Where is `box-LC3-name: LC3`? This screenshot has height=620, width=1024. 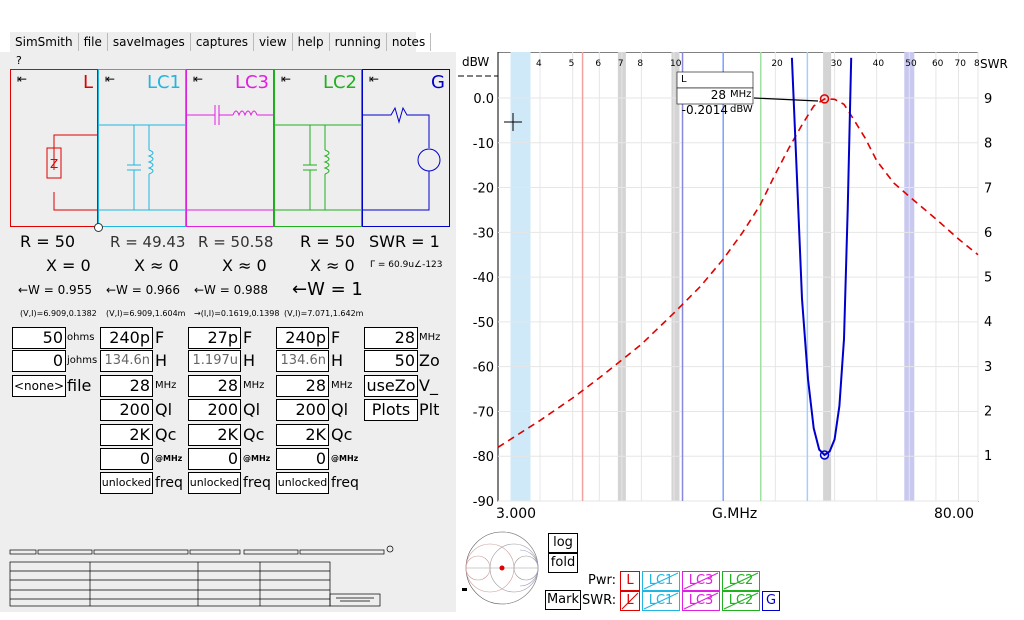
box-LC3-name: LC3 is located at coordinates (251, 82).